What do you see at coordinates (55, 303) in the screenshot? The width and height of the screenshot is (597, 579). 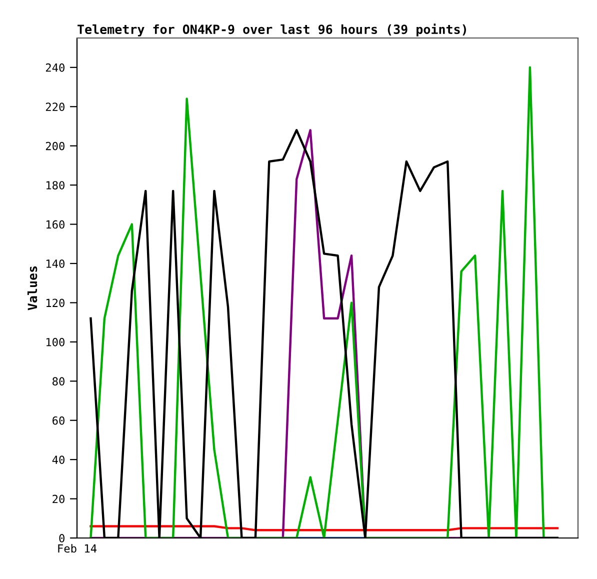 I see `y-tick-label: 120` at bounding box center [55, 303].